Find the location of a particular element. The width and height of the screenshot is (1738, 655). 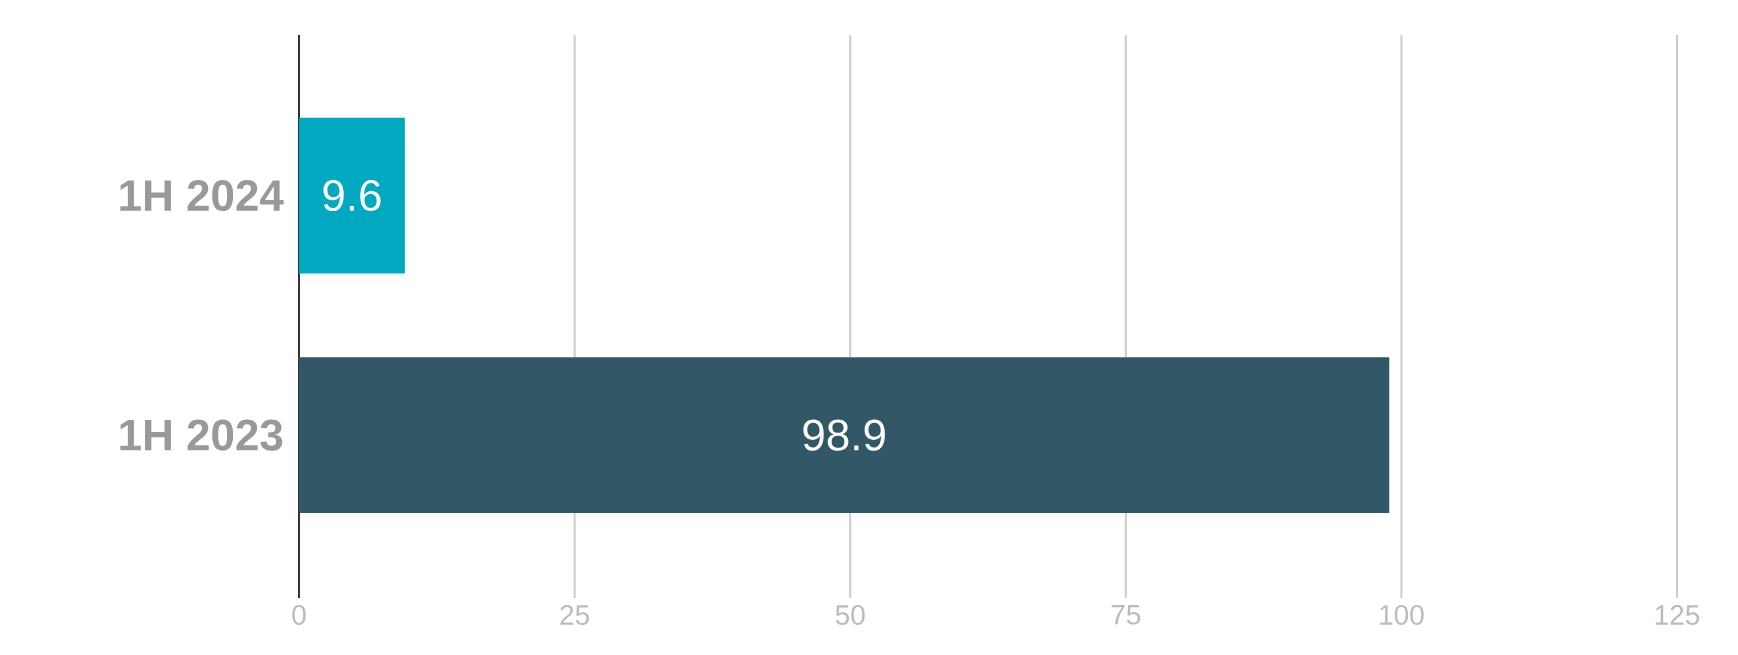

data-label: 9.6 is located at coordinates (352, 195).